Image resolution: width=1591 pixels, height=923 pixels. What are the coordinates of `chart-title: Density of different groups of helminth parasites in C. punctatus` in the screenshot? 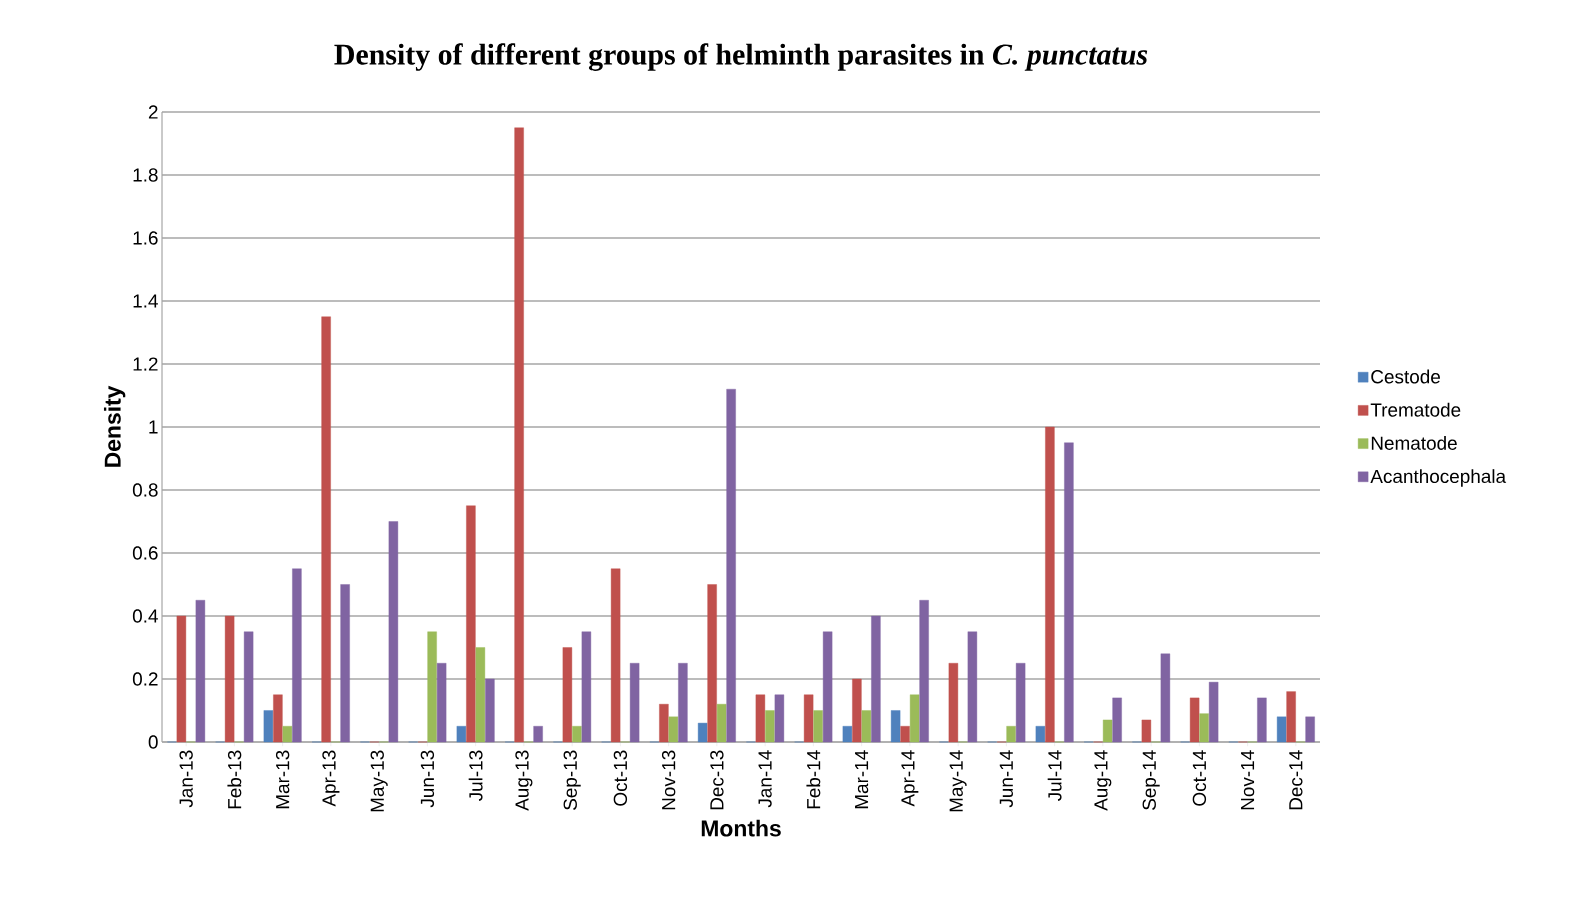 It's located at (741, 57).